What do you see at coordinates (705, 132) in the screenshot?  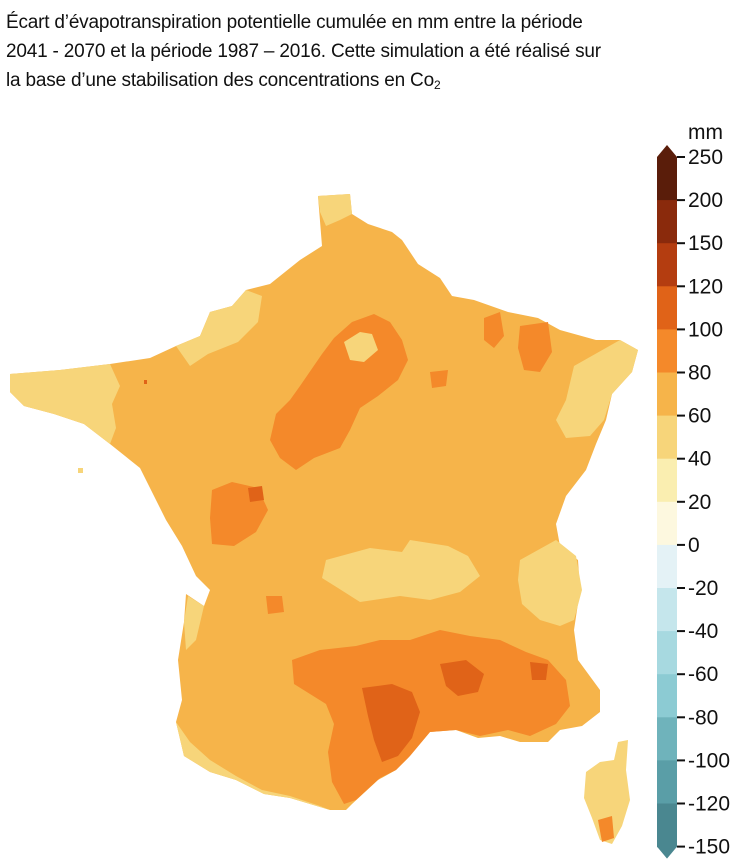 I see `legend-unit: mm` at bounding box center [705, 132].